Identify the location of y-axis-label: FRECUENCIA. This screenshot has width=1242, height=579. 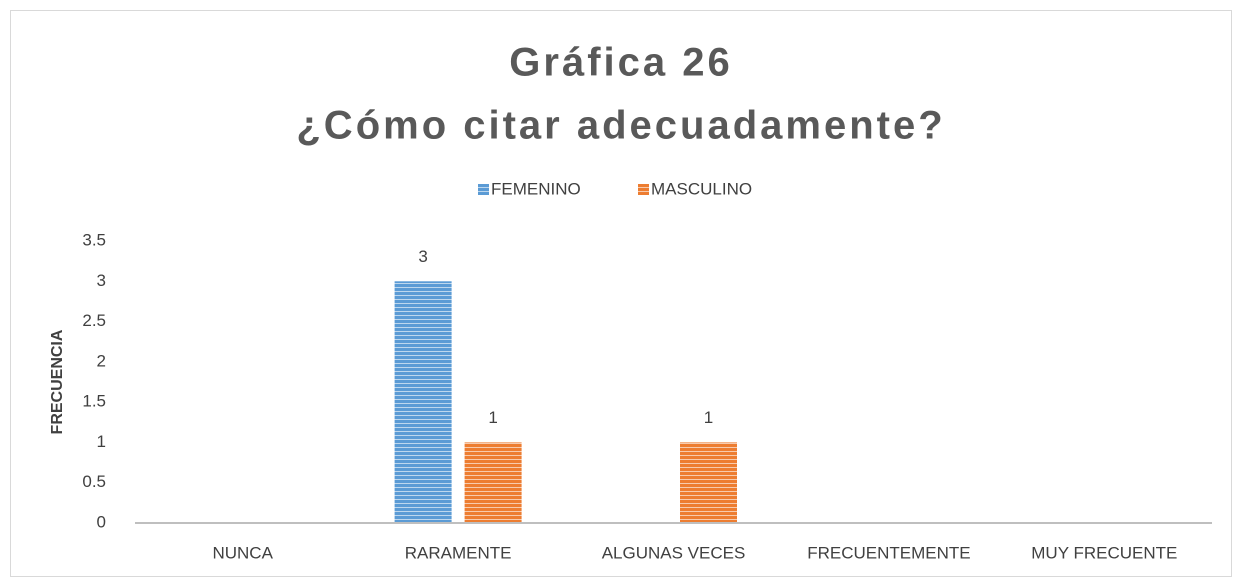
(57, 381).